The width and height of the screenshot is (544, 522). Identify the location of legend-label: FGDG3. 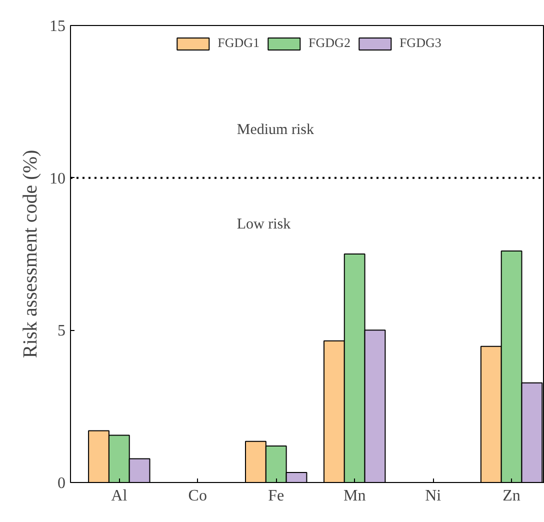
(420, 43).